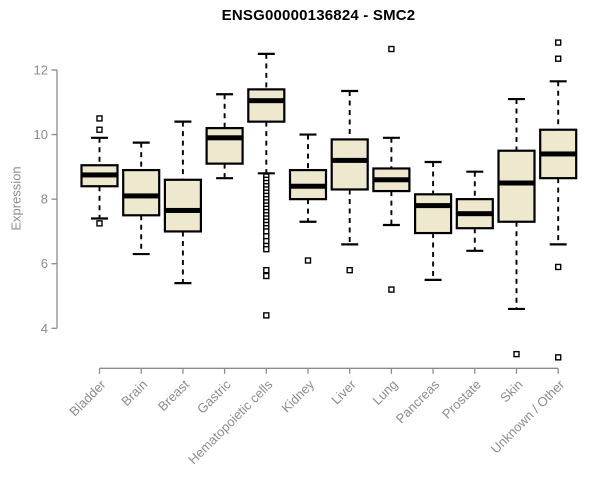  I want to click on x-category-label: Liver, so click(343, 391).